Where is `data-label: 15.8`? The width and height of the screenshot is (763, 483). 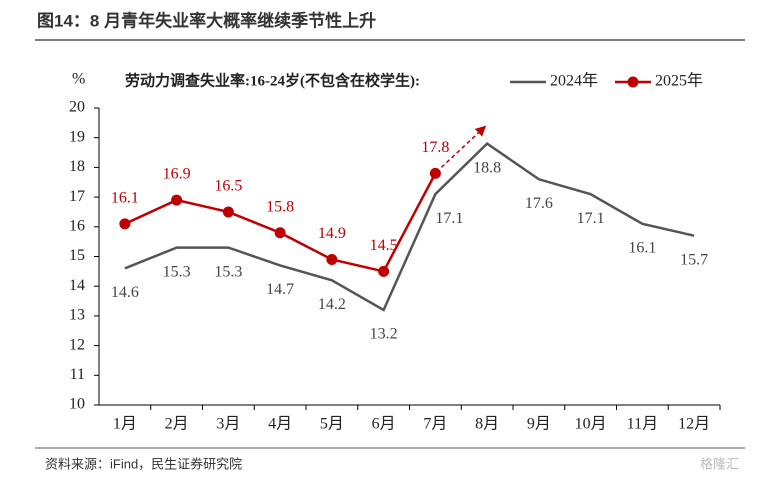 data-label: 15.8 is located at coordinates (280, 206).